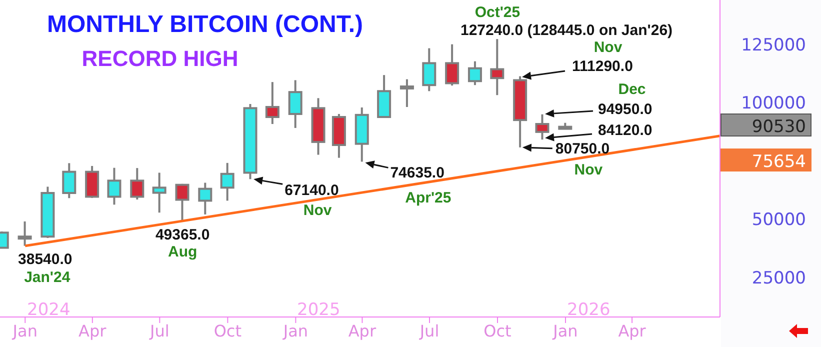  What do you see at coordinates (779, 278) in the screenshot?
I see `y-tick-label: 25000` at bounding box center [779, 278].